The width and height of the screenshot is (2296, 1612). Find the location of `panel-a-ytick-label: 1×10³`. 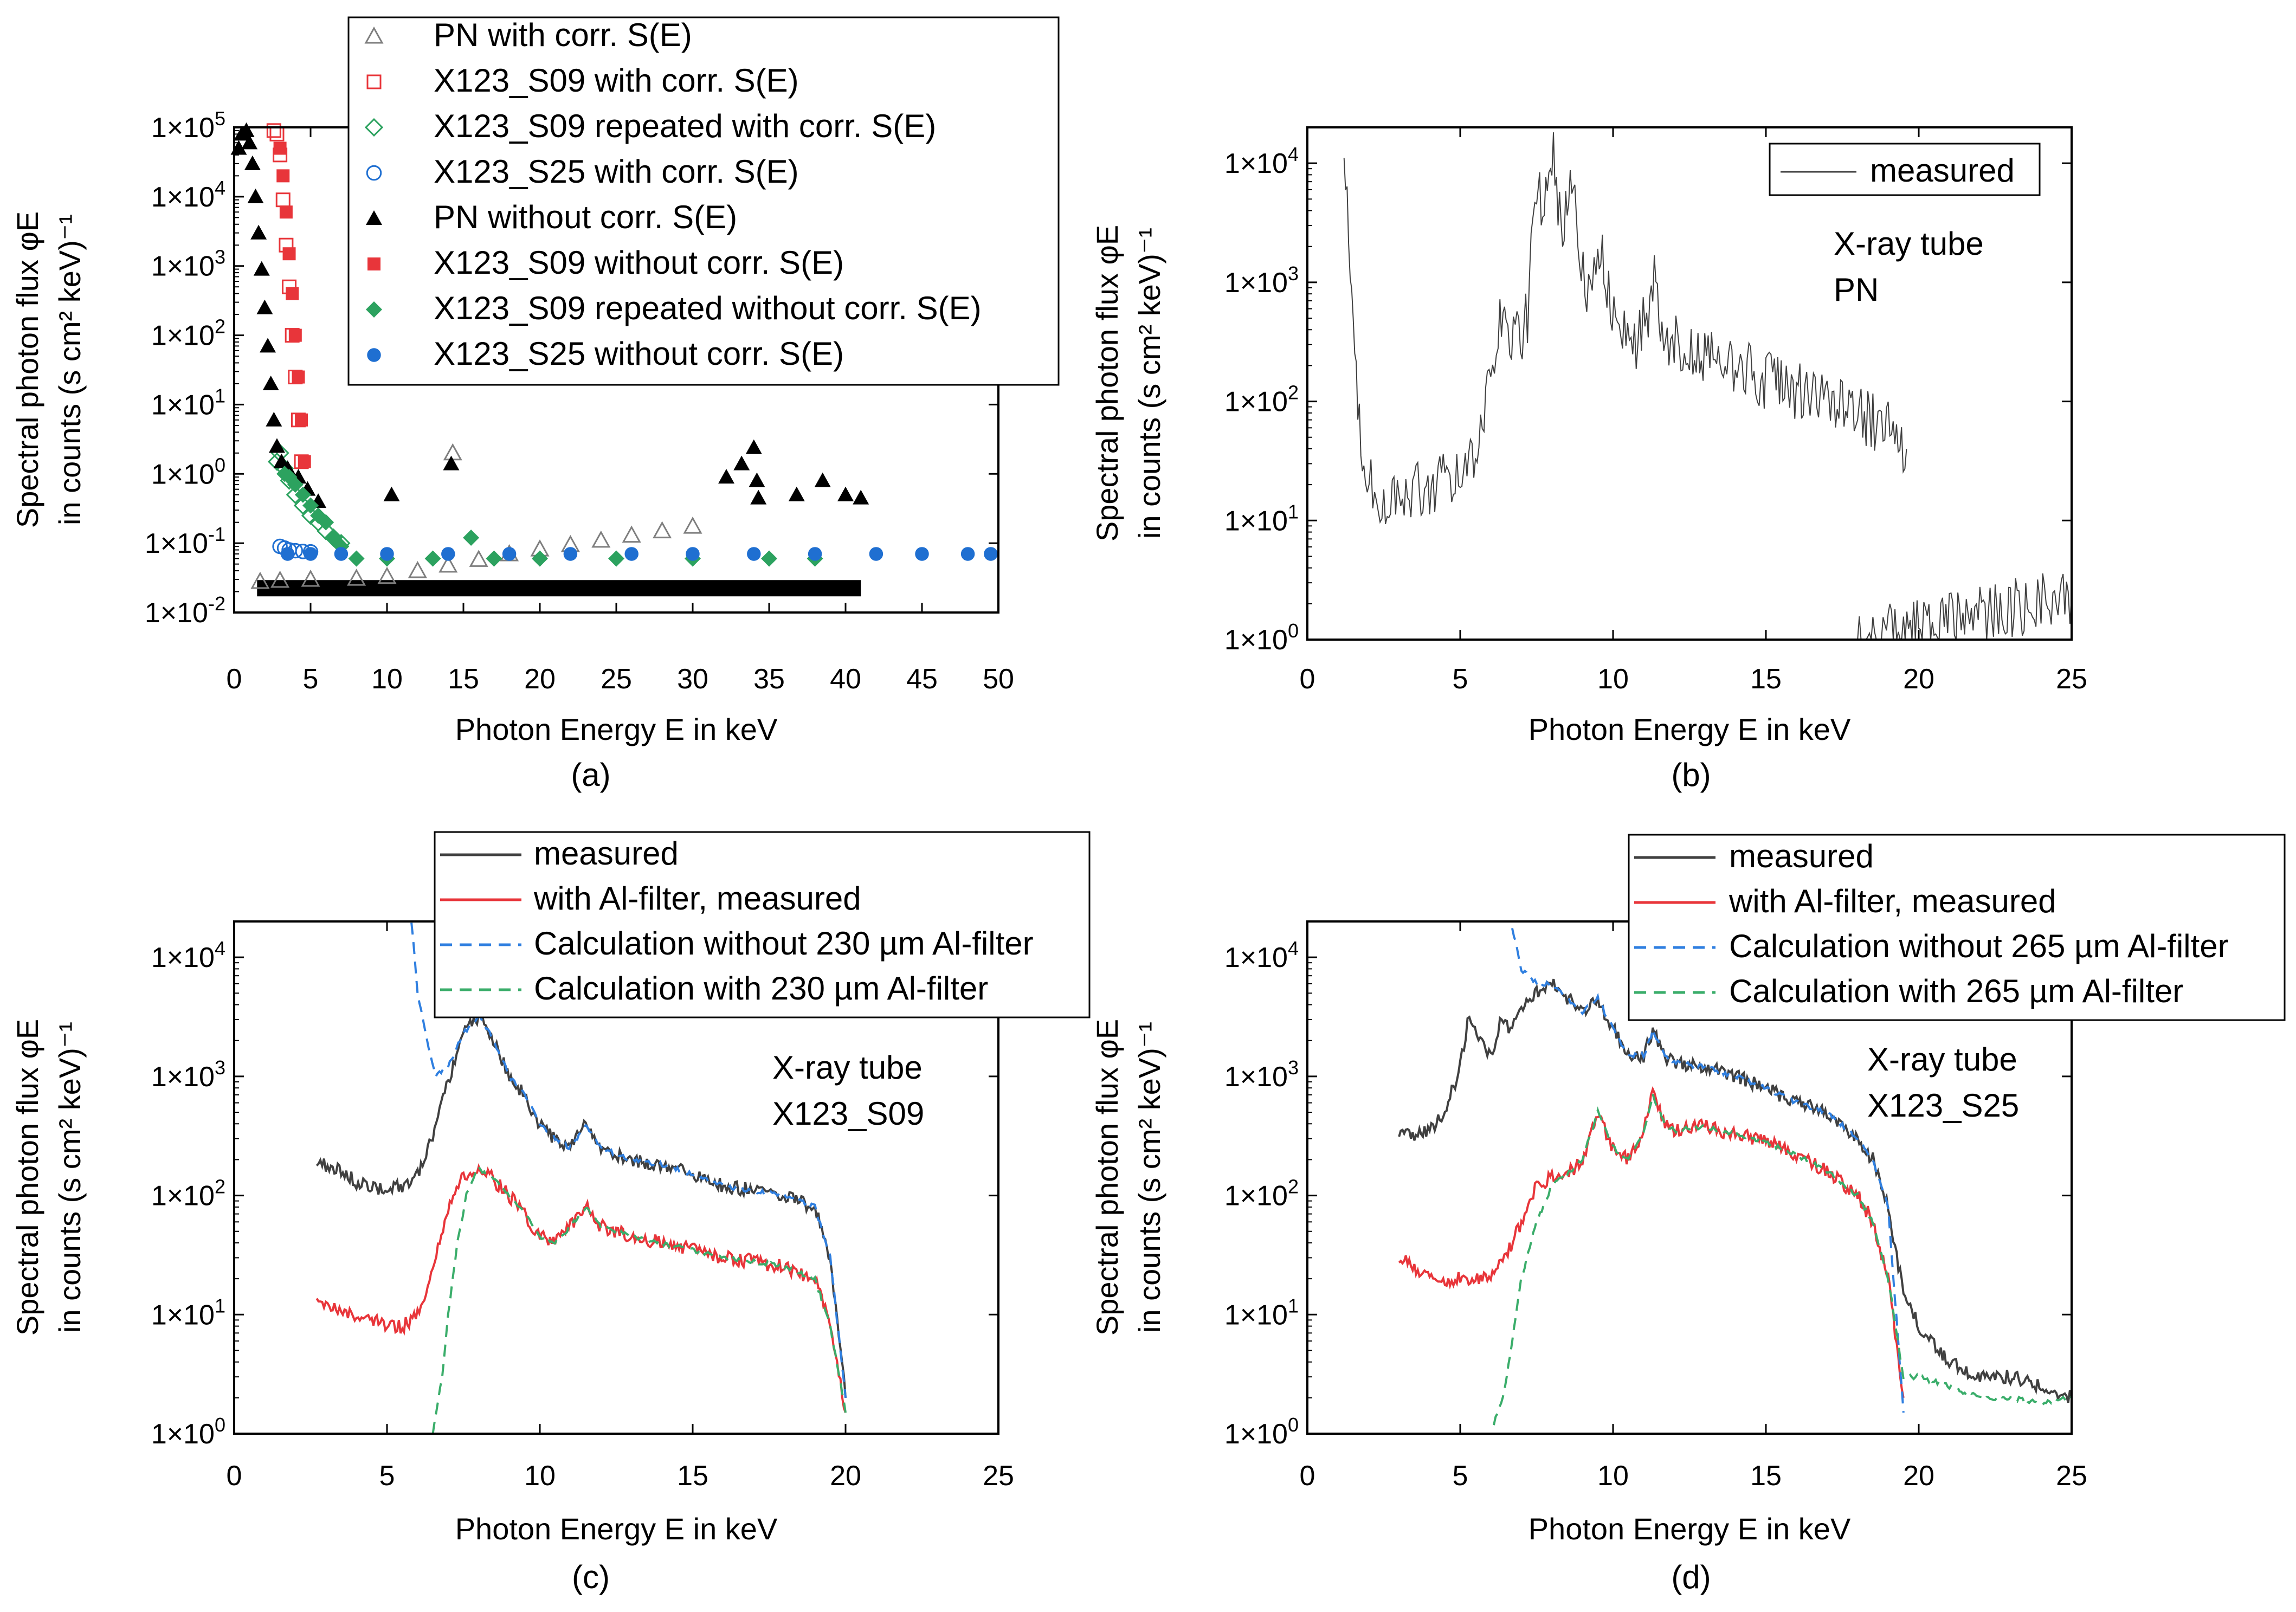

panel-a-ytick-label: 1×10³ is located at coordinates (188, 264).